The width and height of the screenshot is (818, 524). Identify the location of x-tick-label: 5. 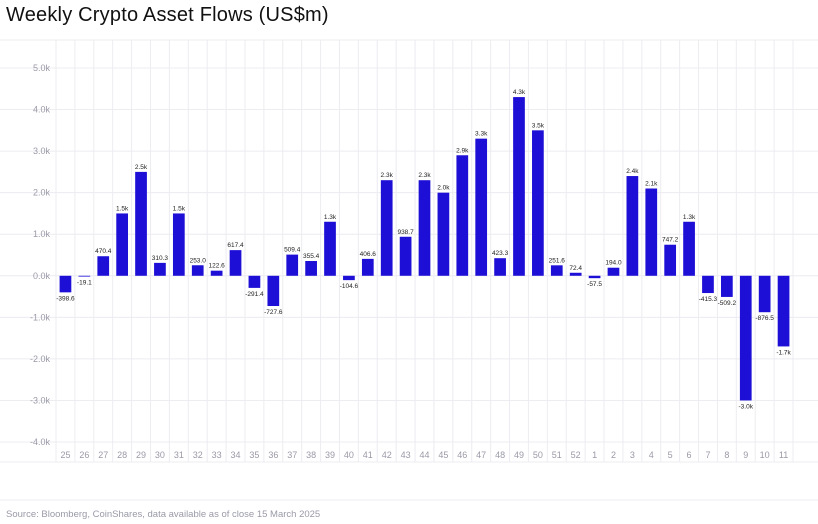
(670, 455).